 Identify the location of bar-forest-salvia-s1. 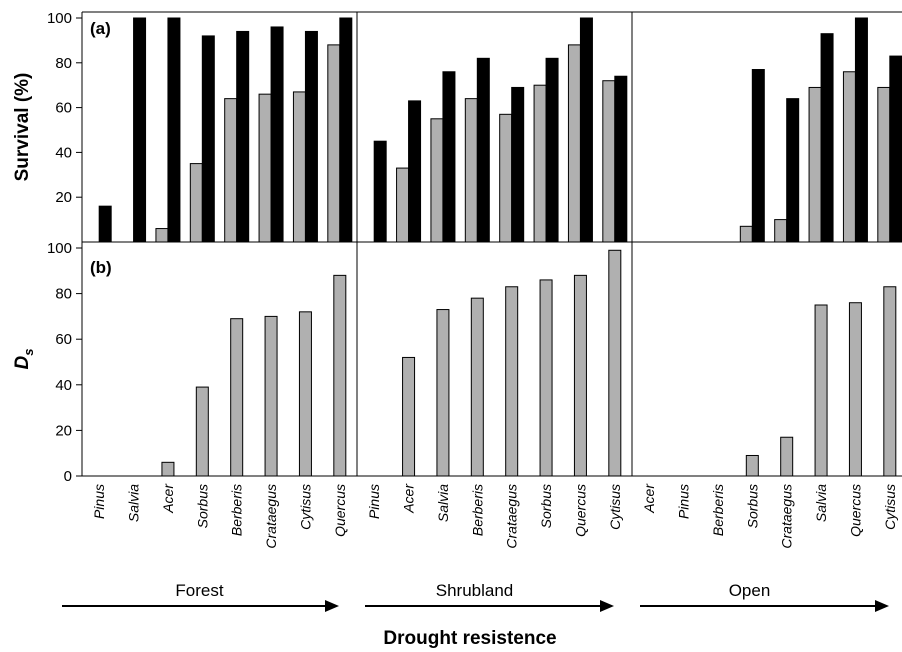
(140, 130).